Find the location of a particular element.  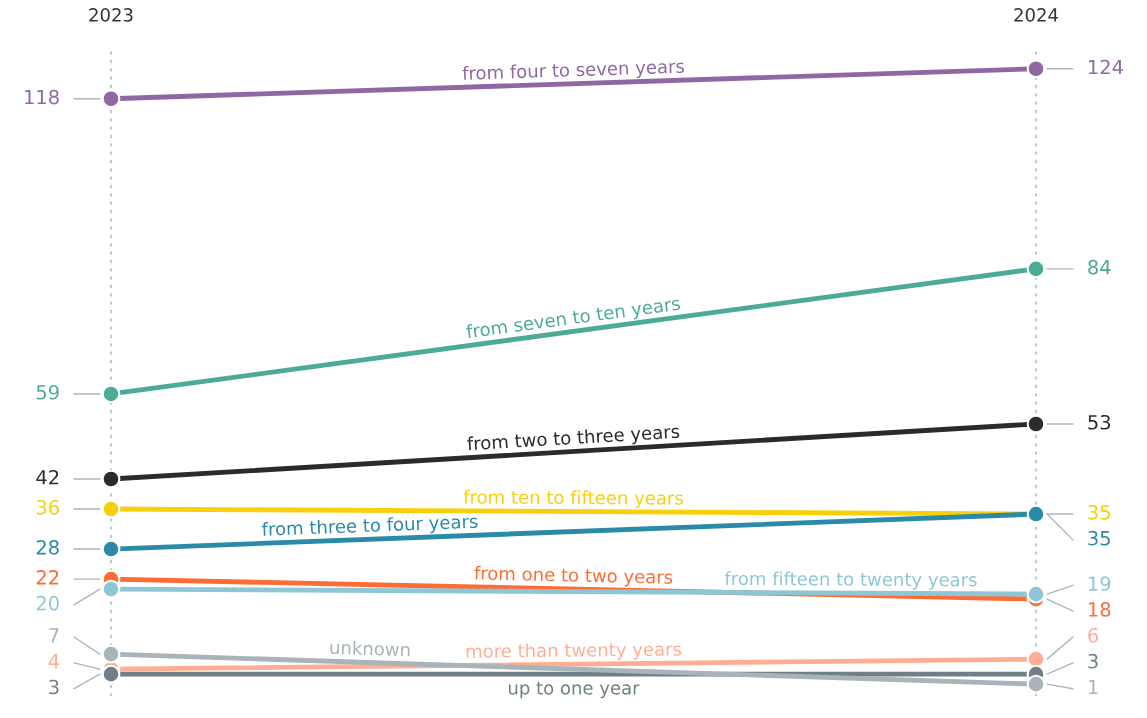

series-label: from two to three years is located at coordinates (573, 439).